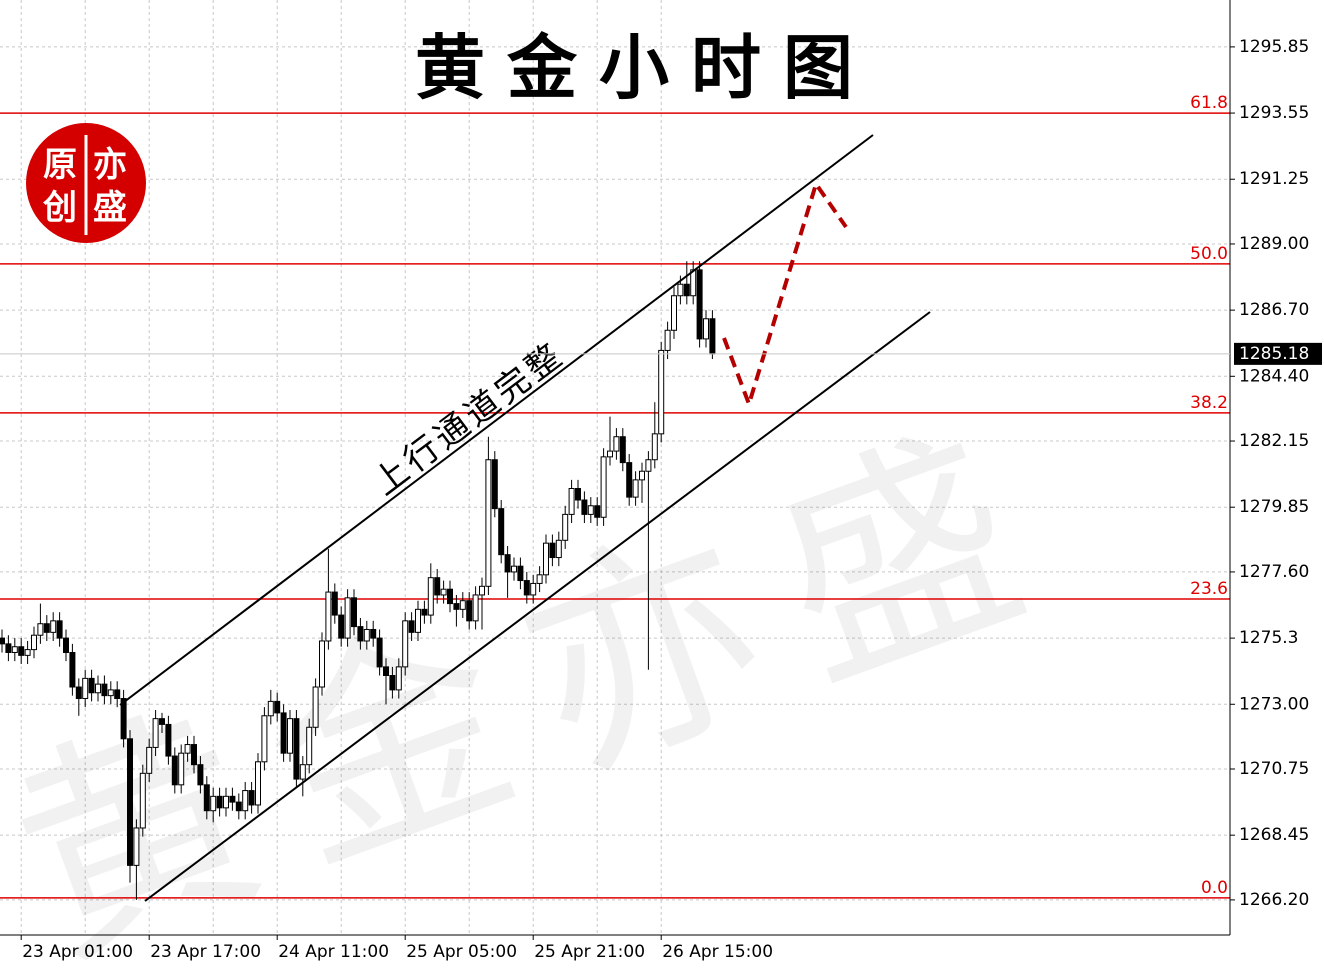 Image resolution: width=1324 pixels, height=970 pixels. Describe the element at coordinates (1274, 572) in the screenshot. I see `y-tick-label: 1277.60` at that location.